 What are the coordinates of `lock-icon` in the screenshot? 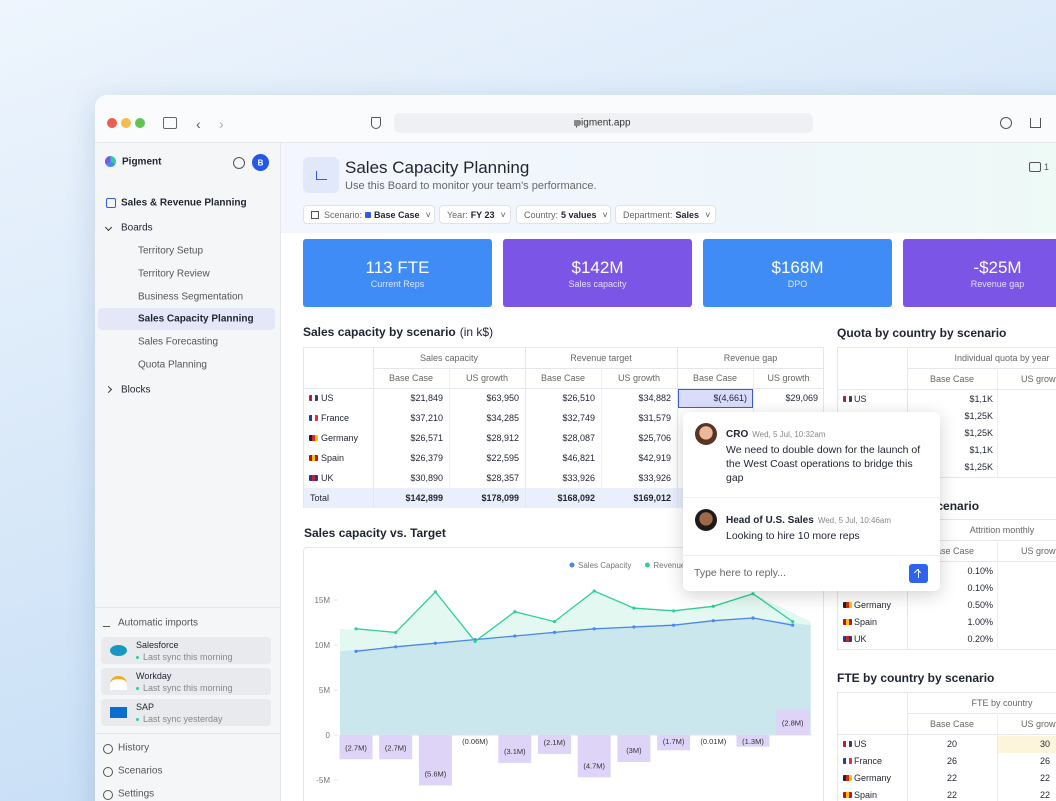 It's located at (577, 123).